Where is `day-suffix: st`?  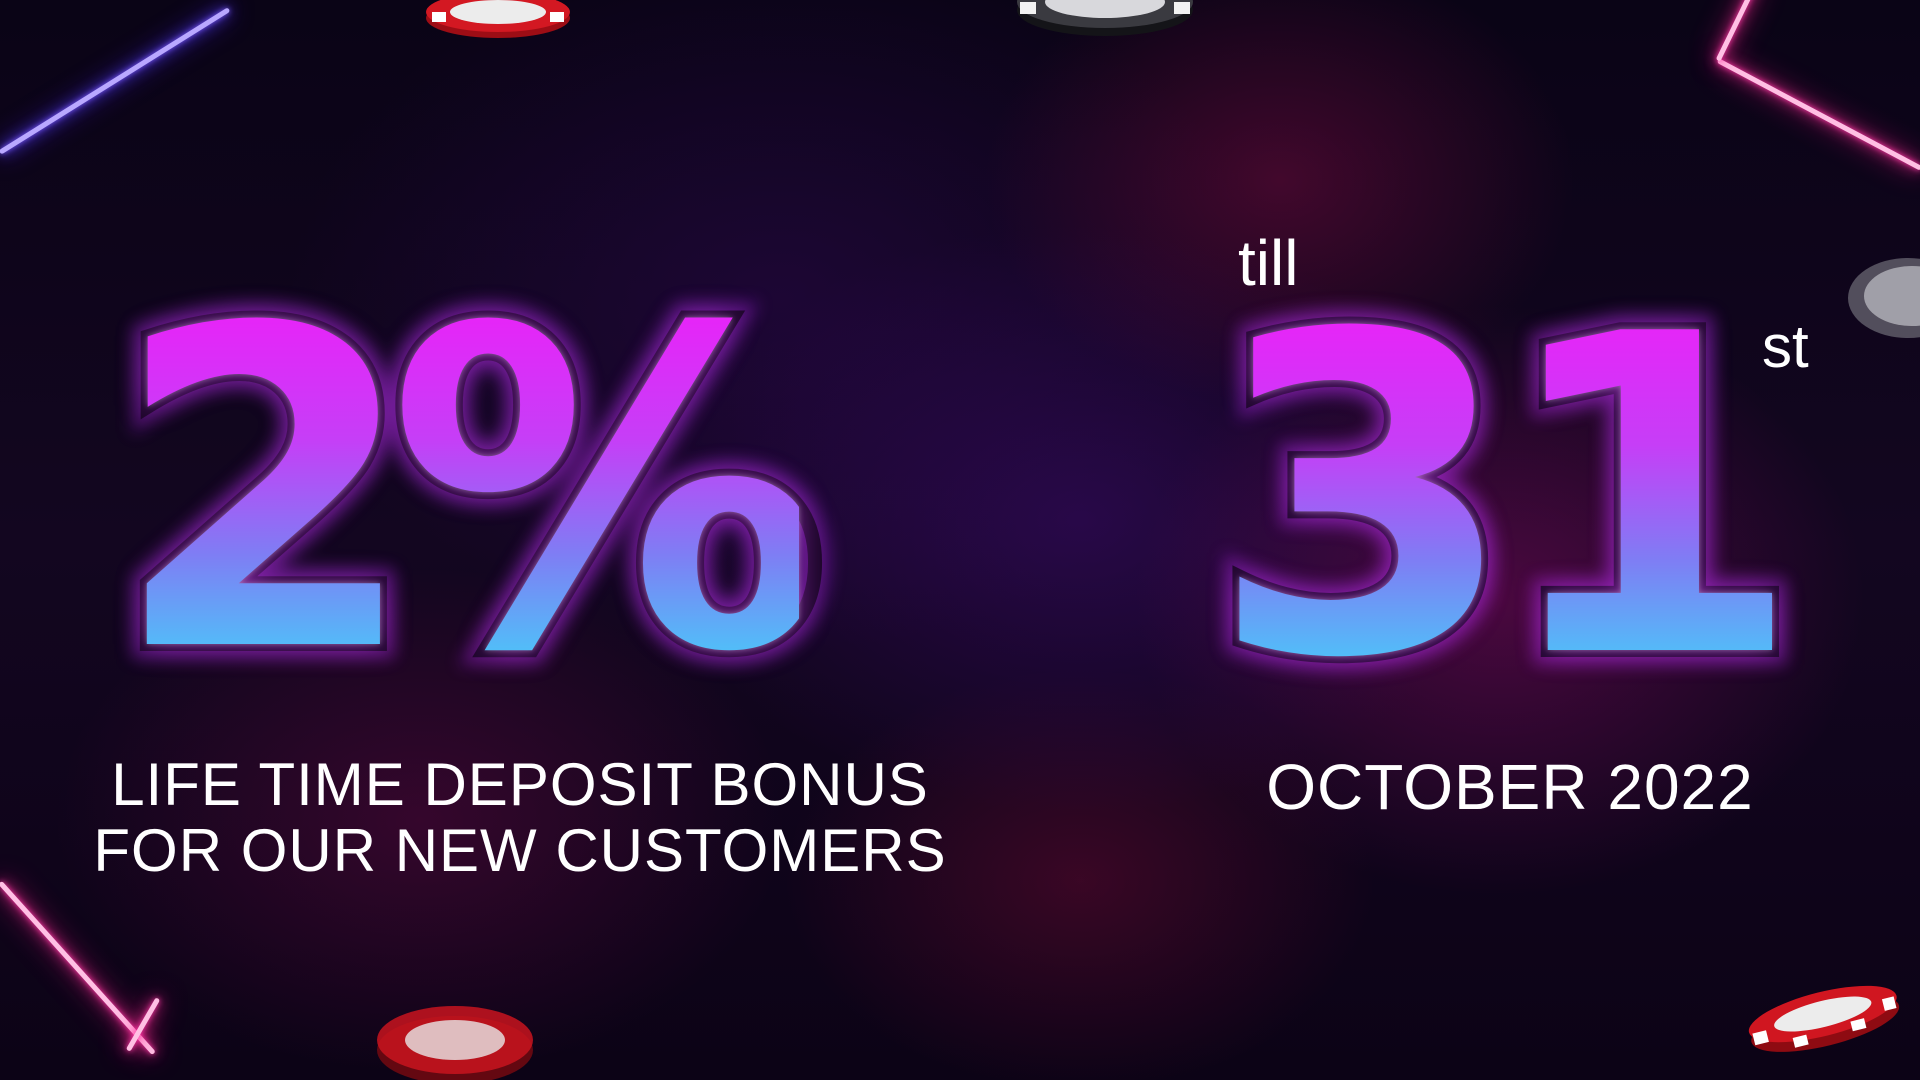
day-suffix: st is located at coordinates (1785, 346).